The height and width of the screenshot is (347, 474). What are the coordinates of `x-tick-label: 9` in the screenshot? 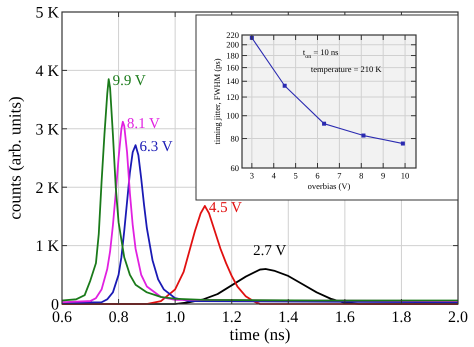 It's located at (383, 175).